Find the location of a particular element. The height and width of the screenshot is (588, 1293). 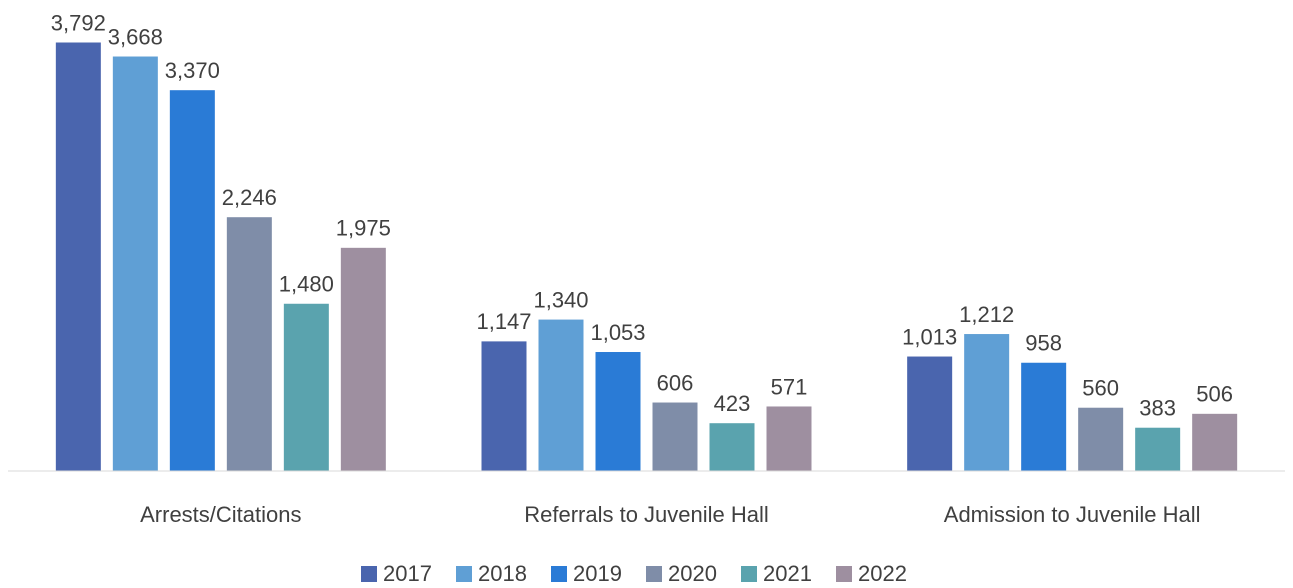

data-label: 560 is located at coordinates (1100, 388).